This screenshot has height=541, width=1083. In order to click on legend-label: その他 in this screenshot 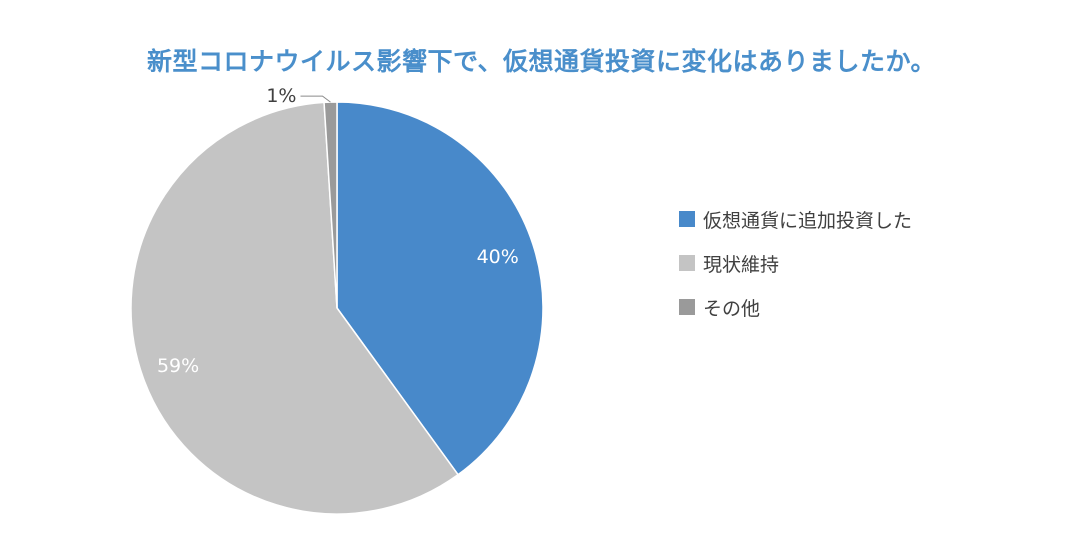, I will do `click(732, 308)`.